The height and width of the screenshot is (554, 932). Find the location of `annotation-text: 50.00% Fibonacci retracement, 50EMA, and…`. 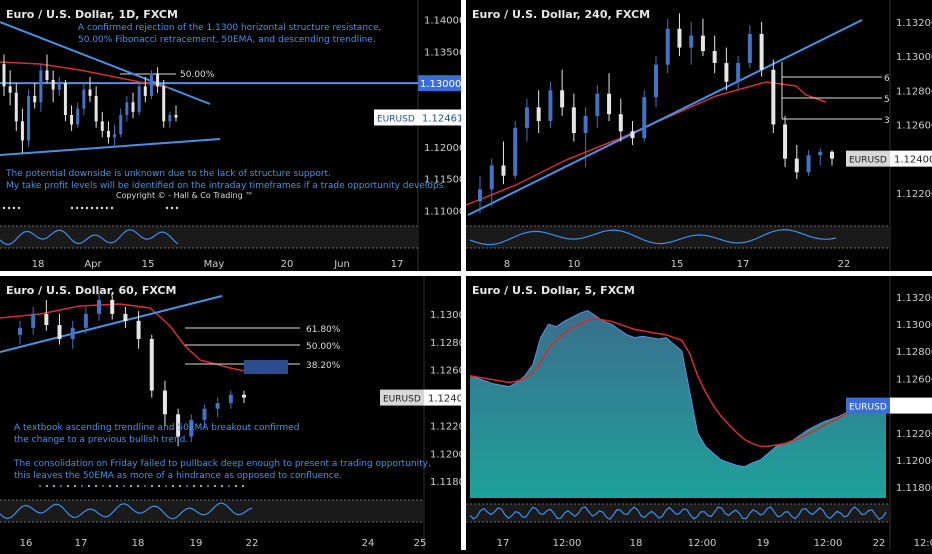

annotation-text: 50.00% Fibonacci retracement, 50EMA, and… is located at coordinates (227, 40).